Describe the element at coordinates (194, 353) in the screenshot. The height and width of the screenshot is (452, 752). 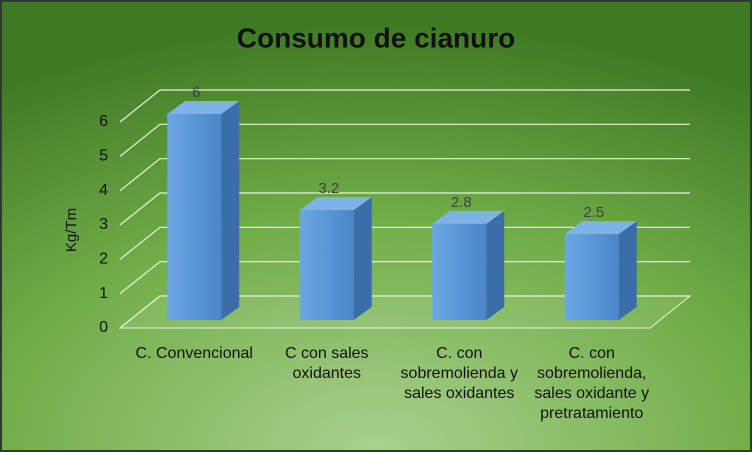
I see `x-tick-label: C. Convencional` at that location.